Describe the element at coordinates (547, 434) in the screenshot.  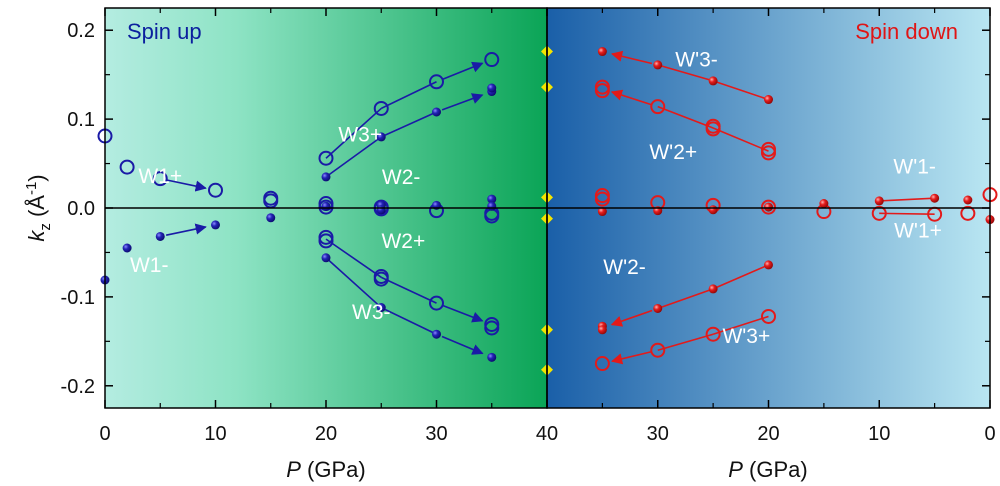
I see `left-x-tick-label: 40` at that location.